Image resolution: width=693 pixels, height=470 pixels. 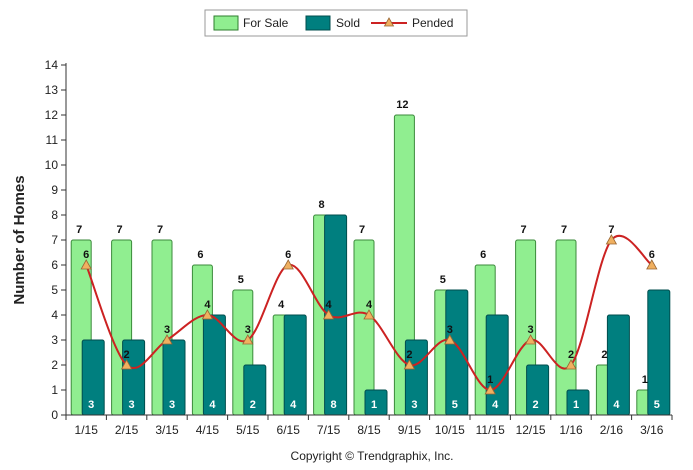 What do you see at coordinates (54, 415) in the screenshot?
I see `y-tick-label: 0` at bounding box center [54, 415].